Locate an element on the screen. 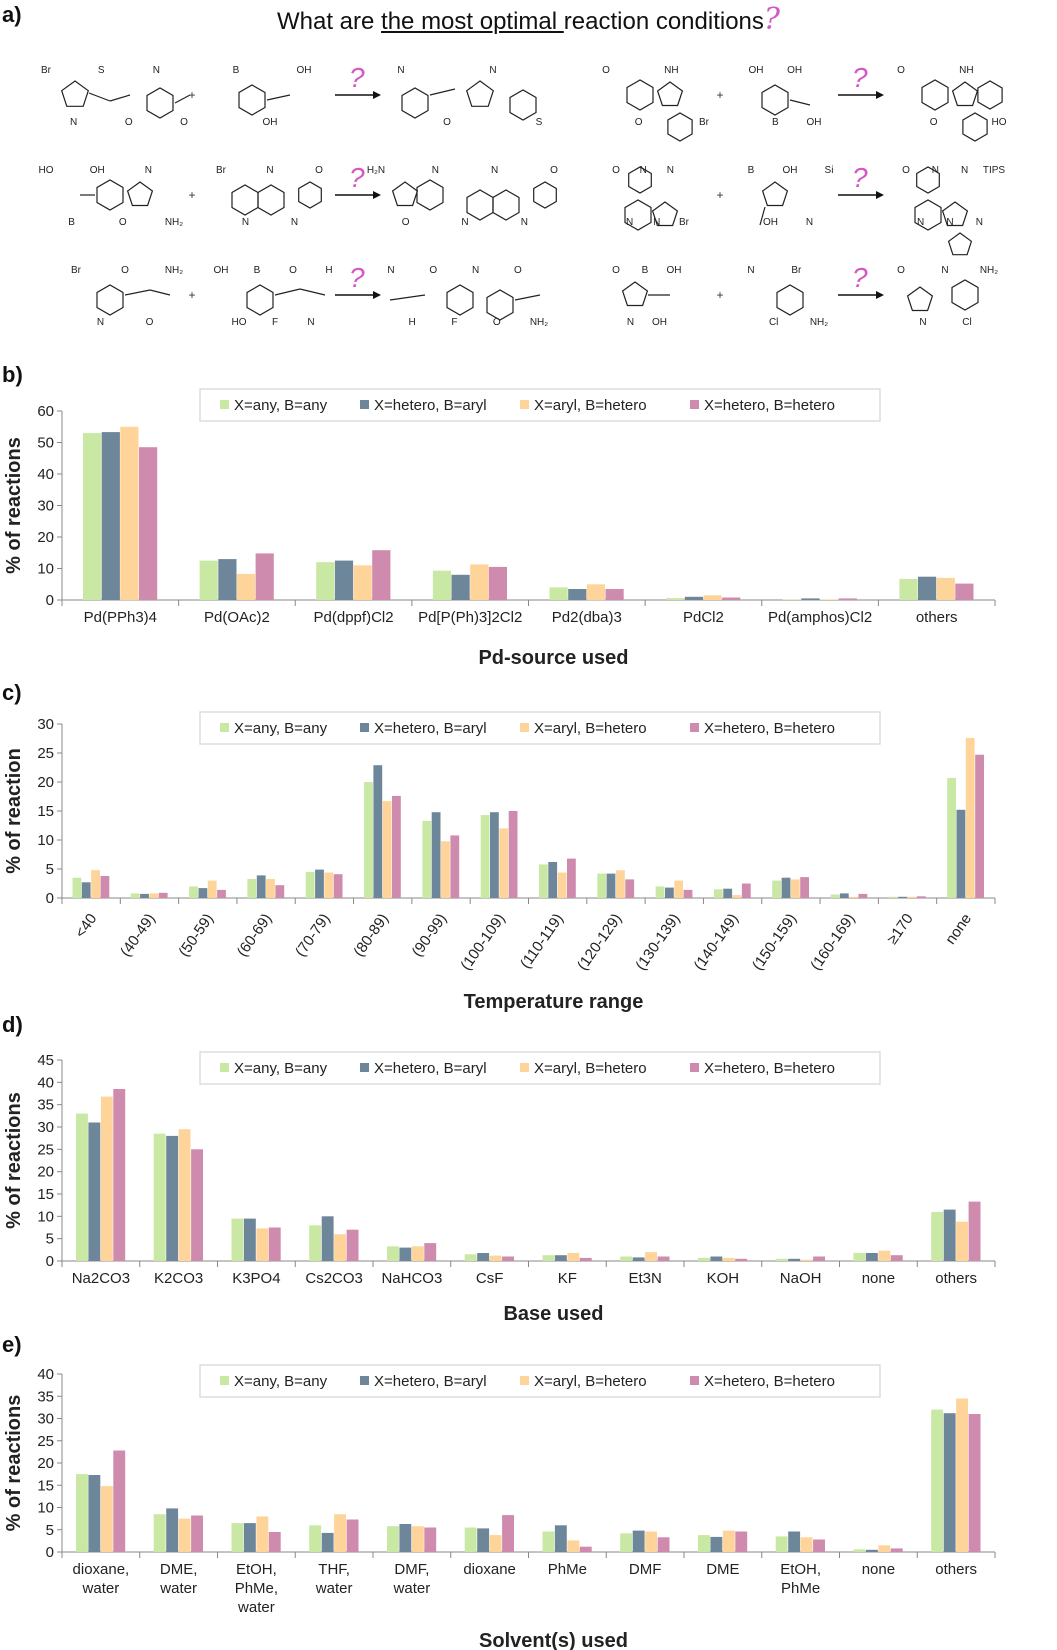  x-tick-label: Pd(amphos)Cl2 is located at coordinates (820, 617).